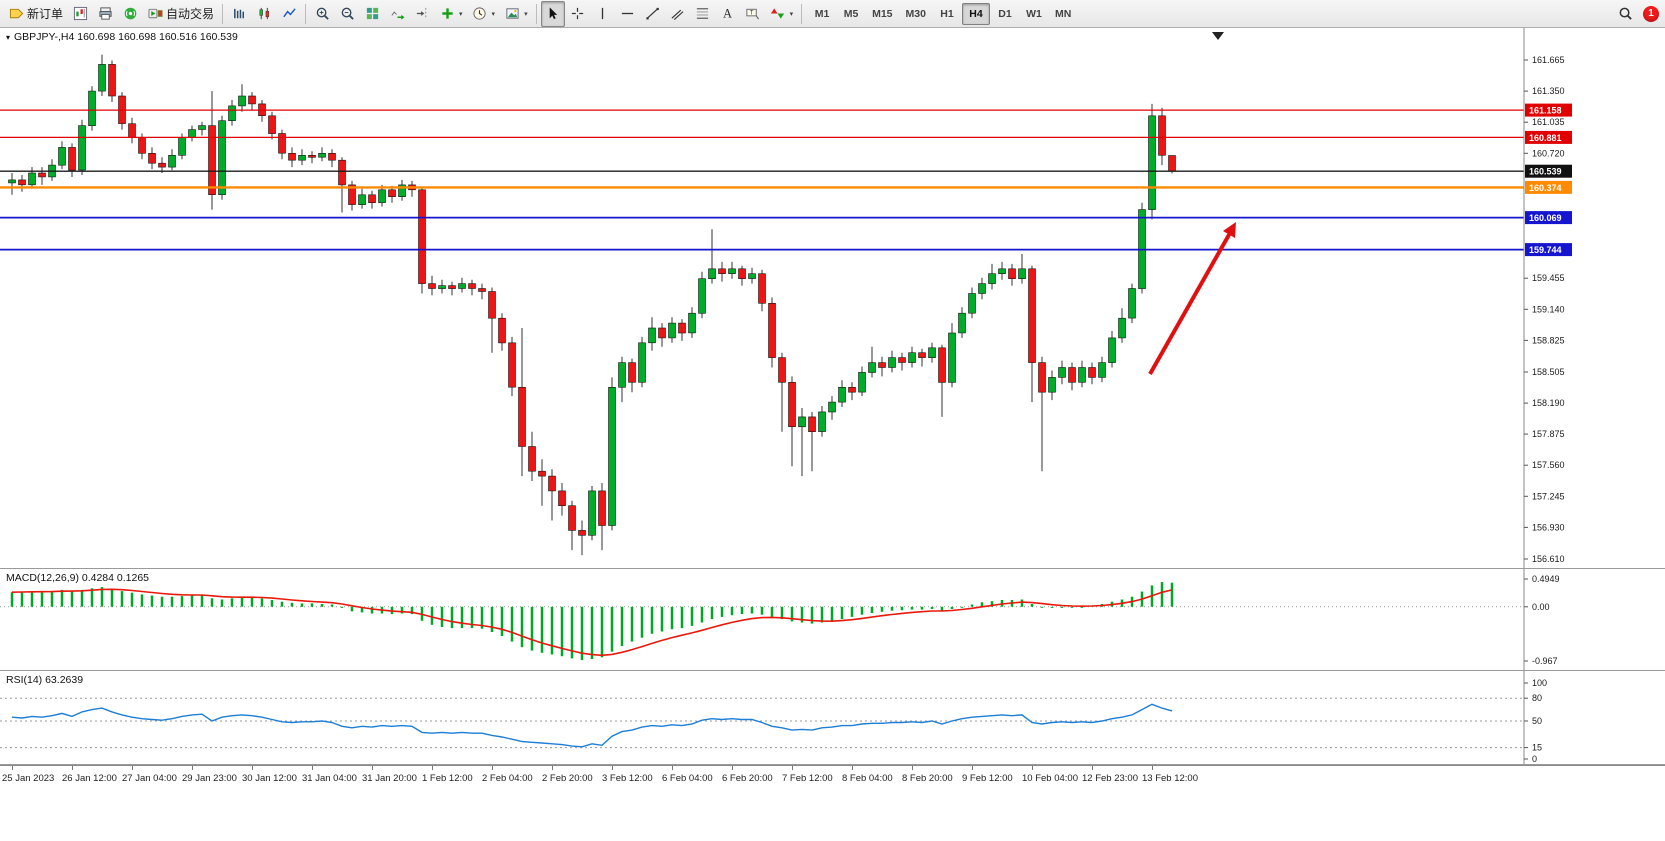 This screenshot has width=1665, height=841. I want to click on text-button: A, so click(728, 14).